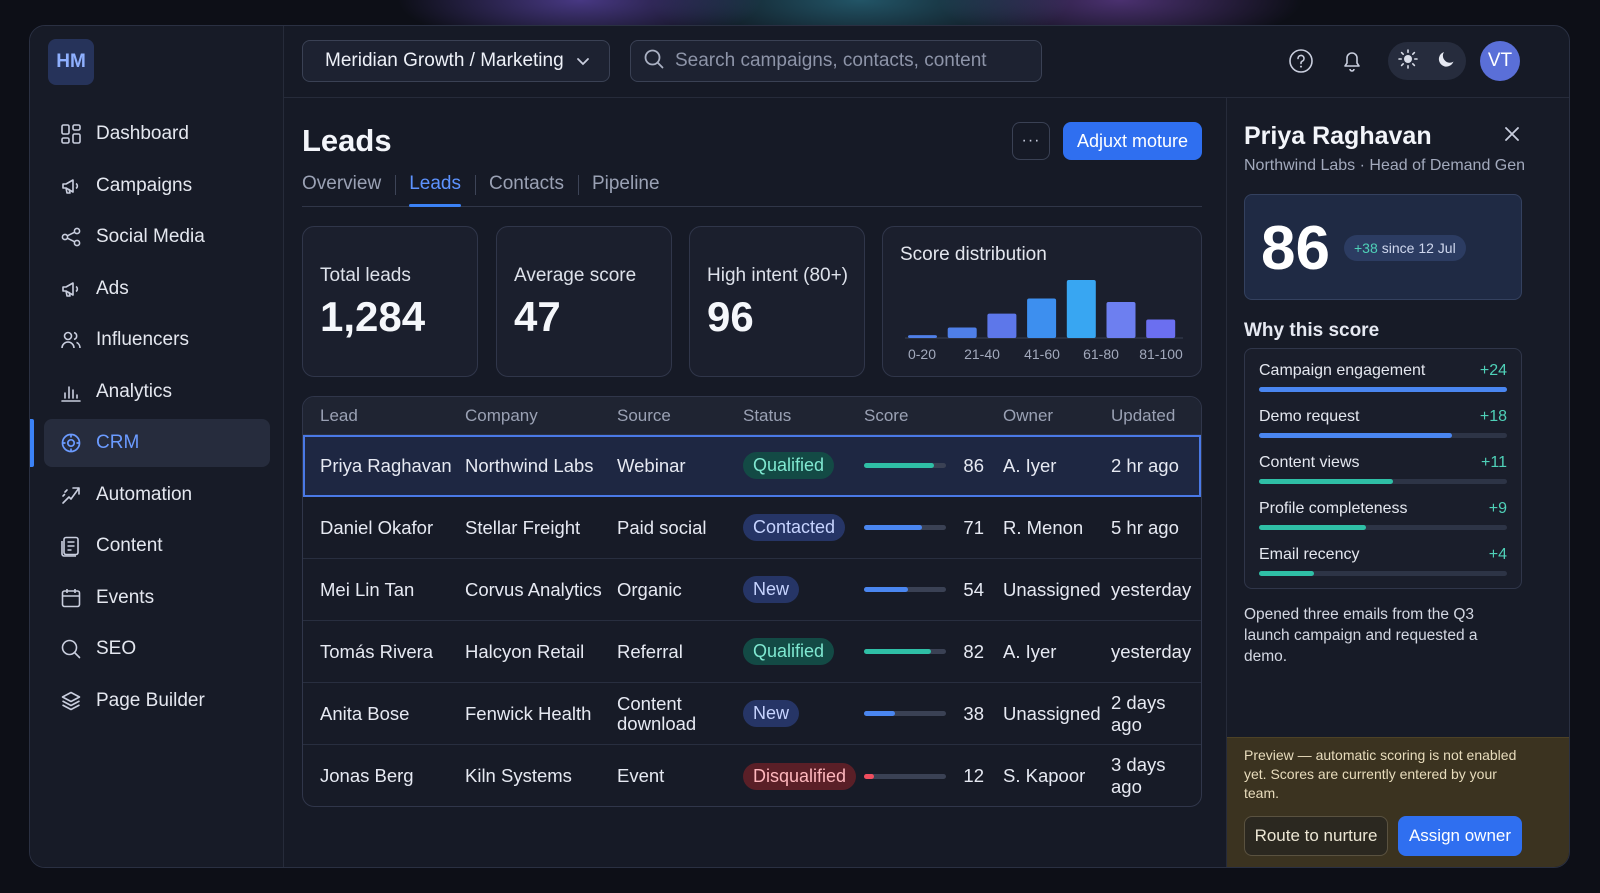  I want to click on column-header-company: Company, so click(501, 415).